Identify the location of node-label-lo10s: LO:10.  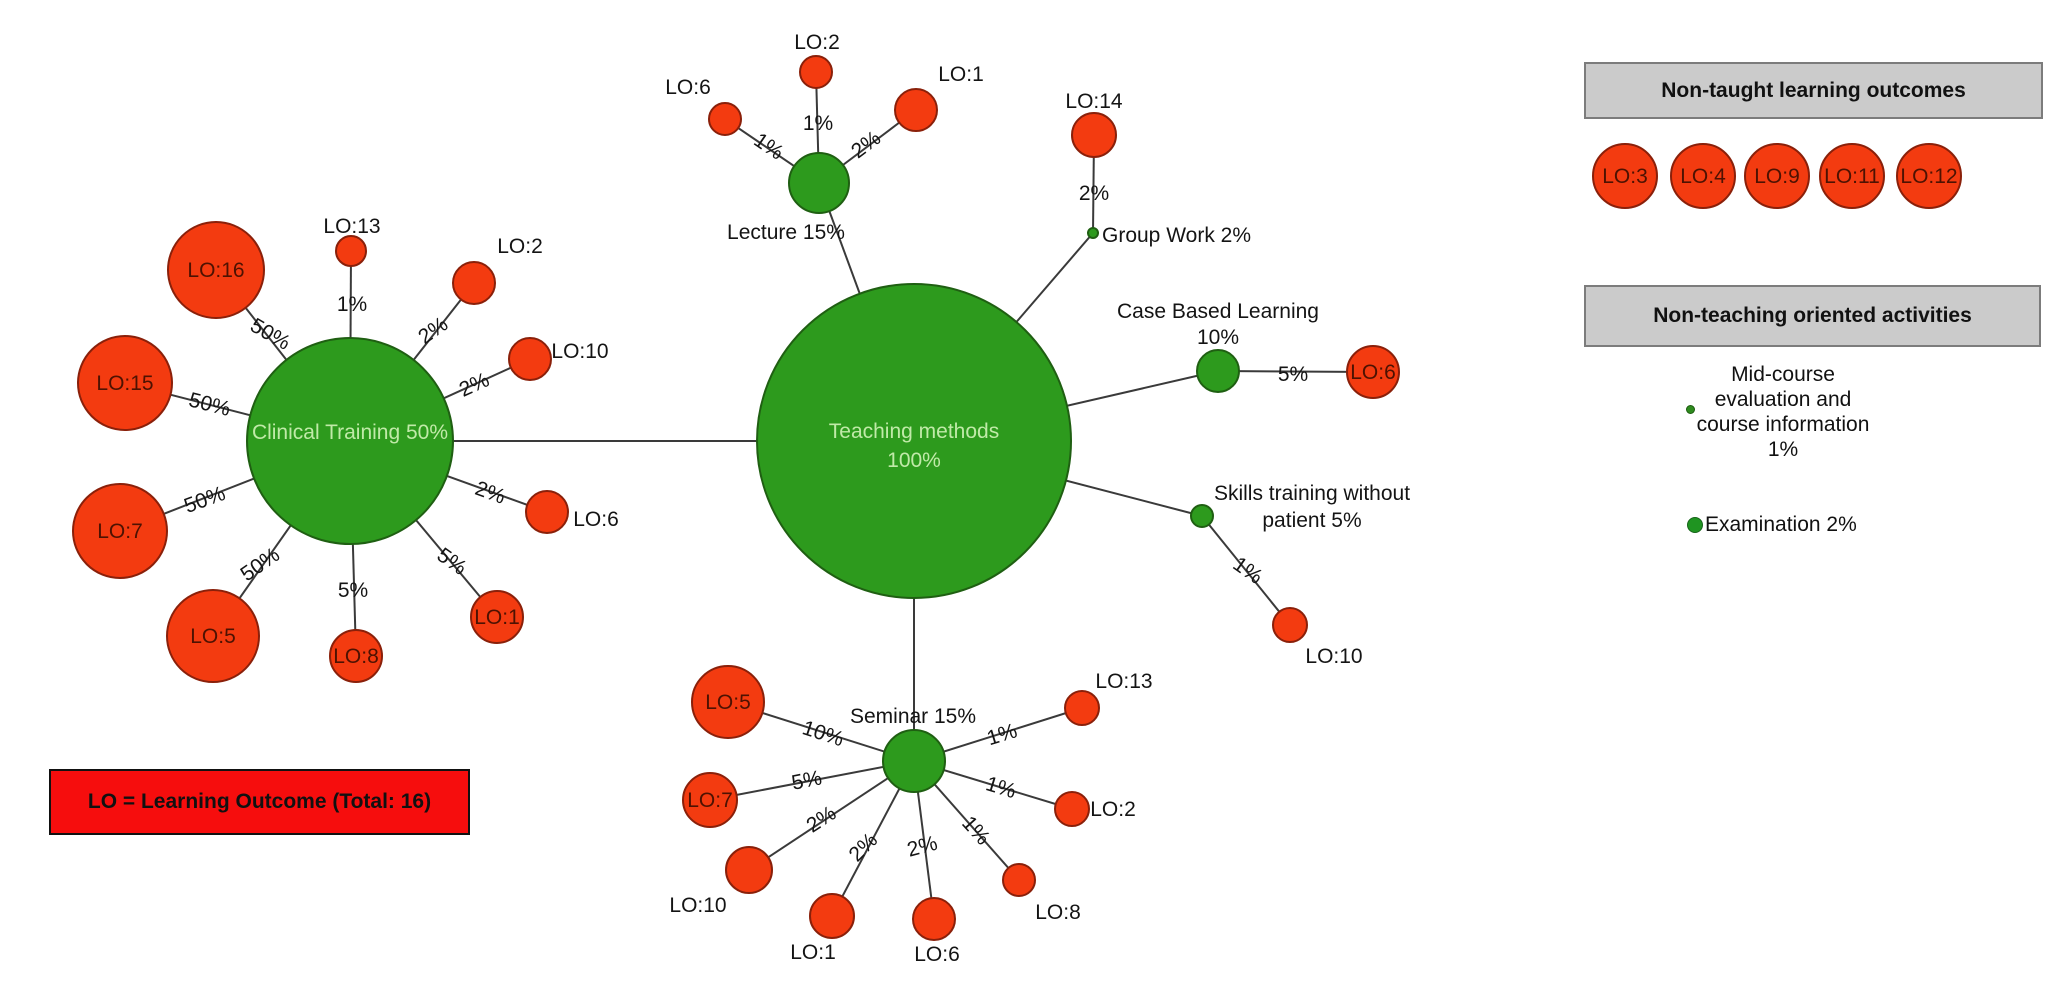
(1333, 656).